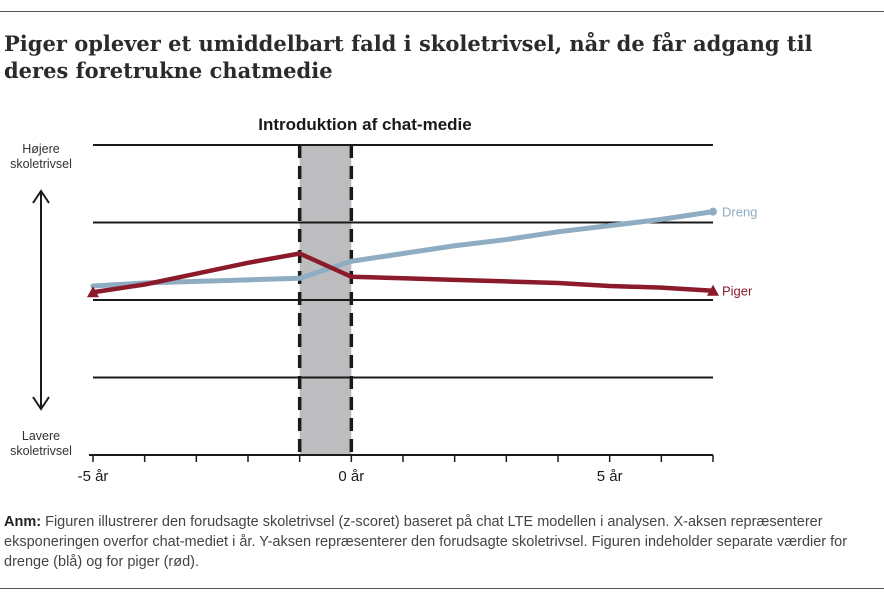 The image size is (884, 597). What do you see at coordinates (364, 124) in the screenshot?
I see `chart-title: Introduktion af chat-medie` at bounding box center [364, 124].